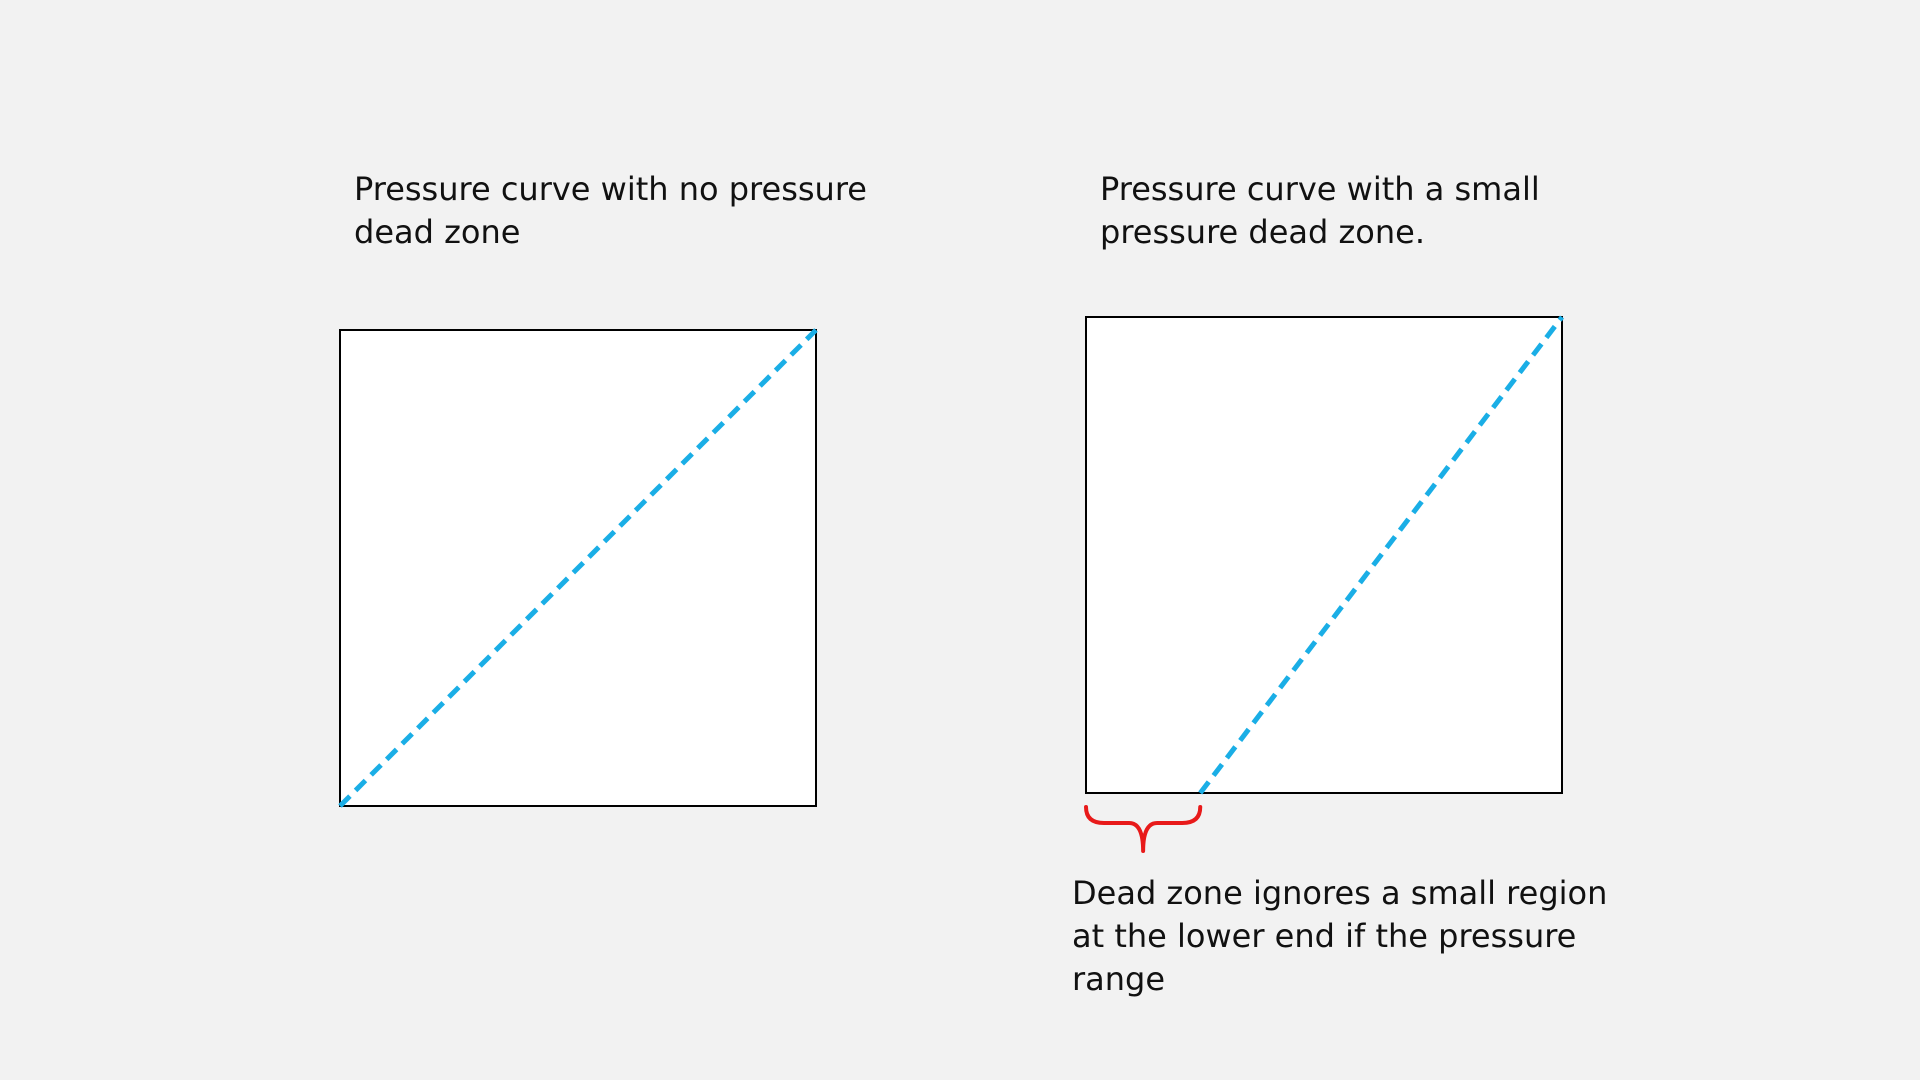 This screenshot has height=1080, width=1920. Describe the element at coordinates (578, 568) in the screenshot. I see `left-pressure-curve` at that location.